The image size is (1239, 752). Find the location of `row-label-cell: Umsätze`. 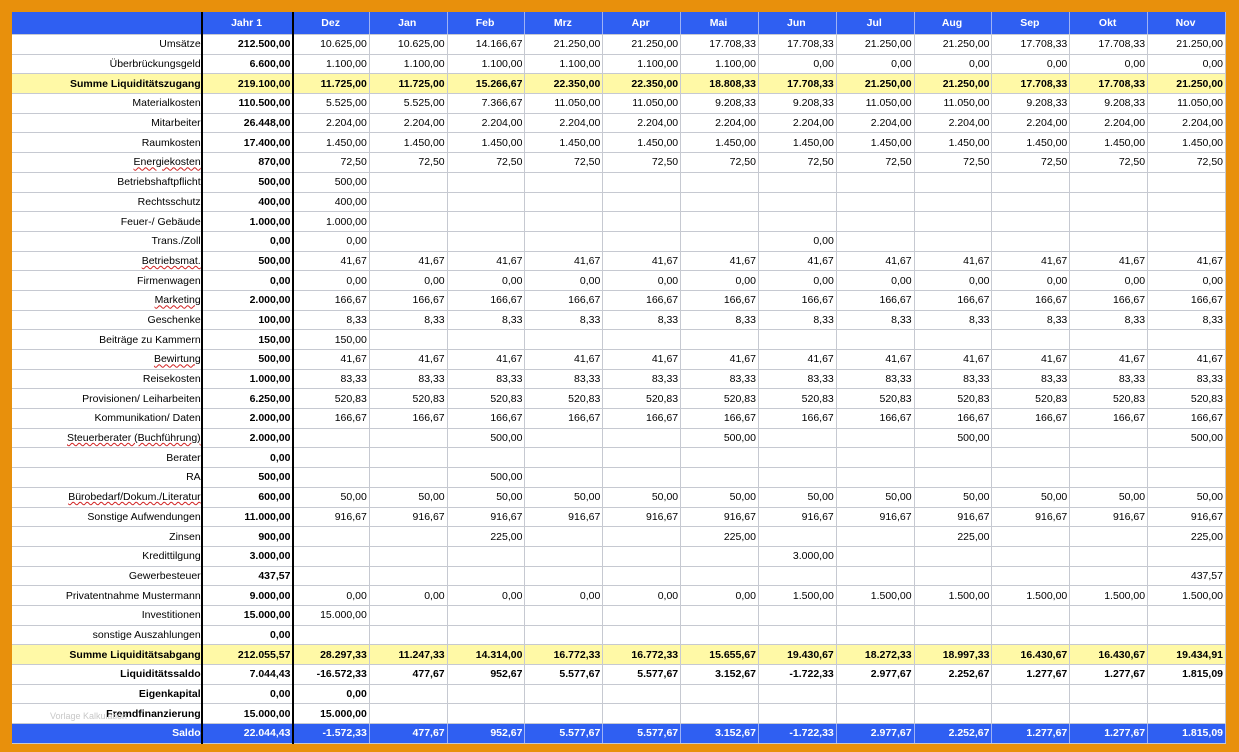

row-label-cell: Umsätze is located at coordinates (107, 44).